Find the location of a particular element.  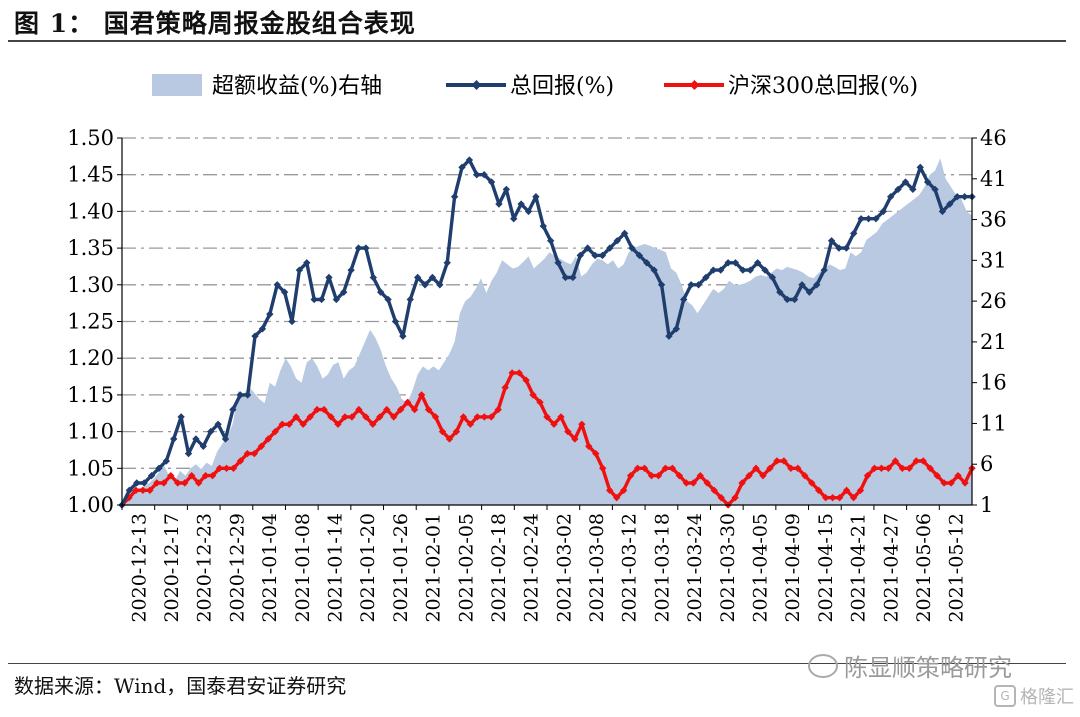

y-left-tick-label: 1.15 is located at coordinates (90, 395).